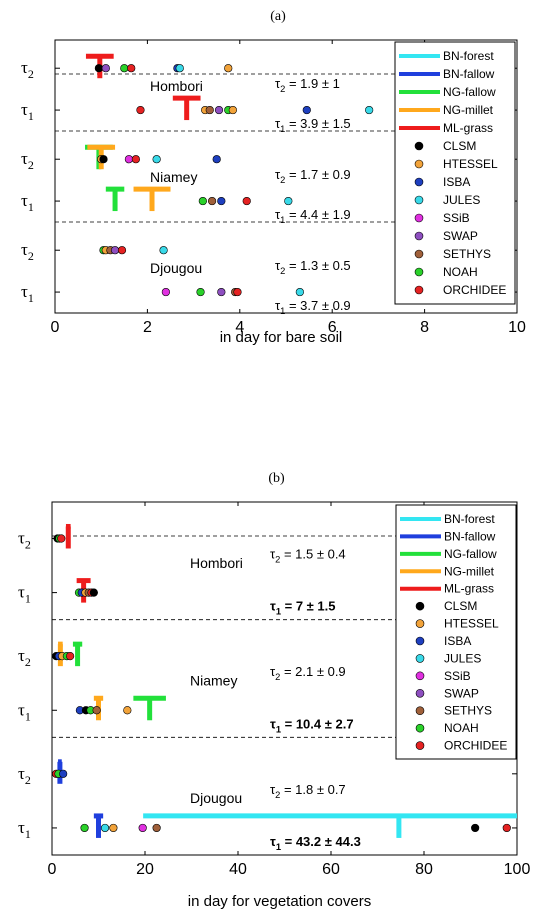 The image size is (534, 910). I want to click on panel-label: (a), so click(278, 16).